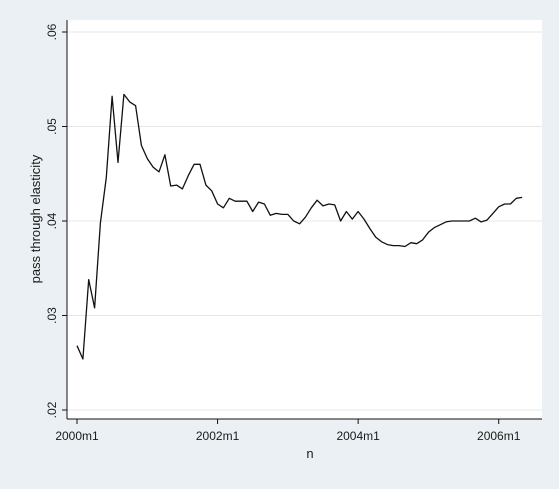 This screenshot has height=489, width=559. What do you see at coordinates (77, 436) in the screenshot?
I see `x-tick-label: 2000m1` at bounding box center [77, 436].